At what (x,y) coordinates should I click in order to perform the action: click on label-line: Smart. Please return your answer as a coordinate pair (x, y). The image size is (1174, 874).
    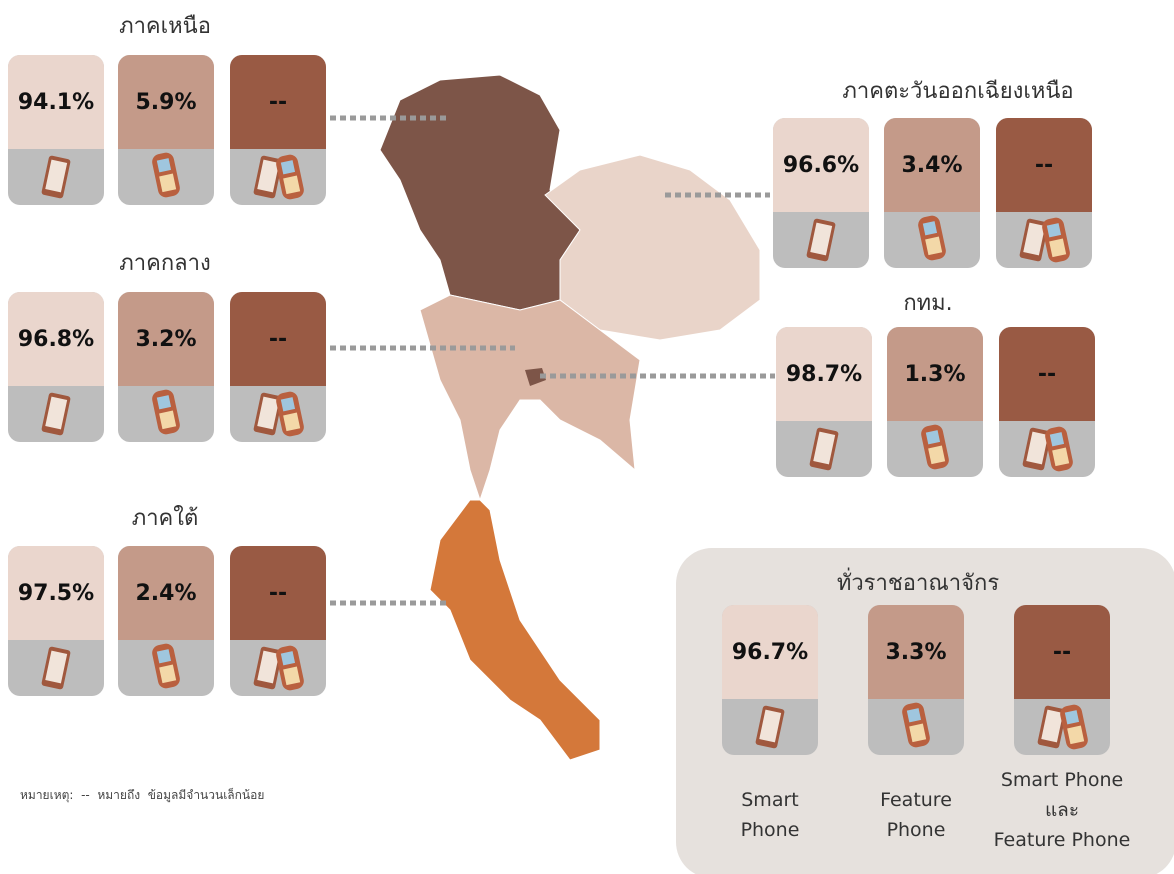
    Looking at the image, I should click on (770, 800).